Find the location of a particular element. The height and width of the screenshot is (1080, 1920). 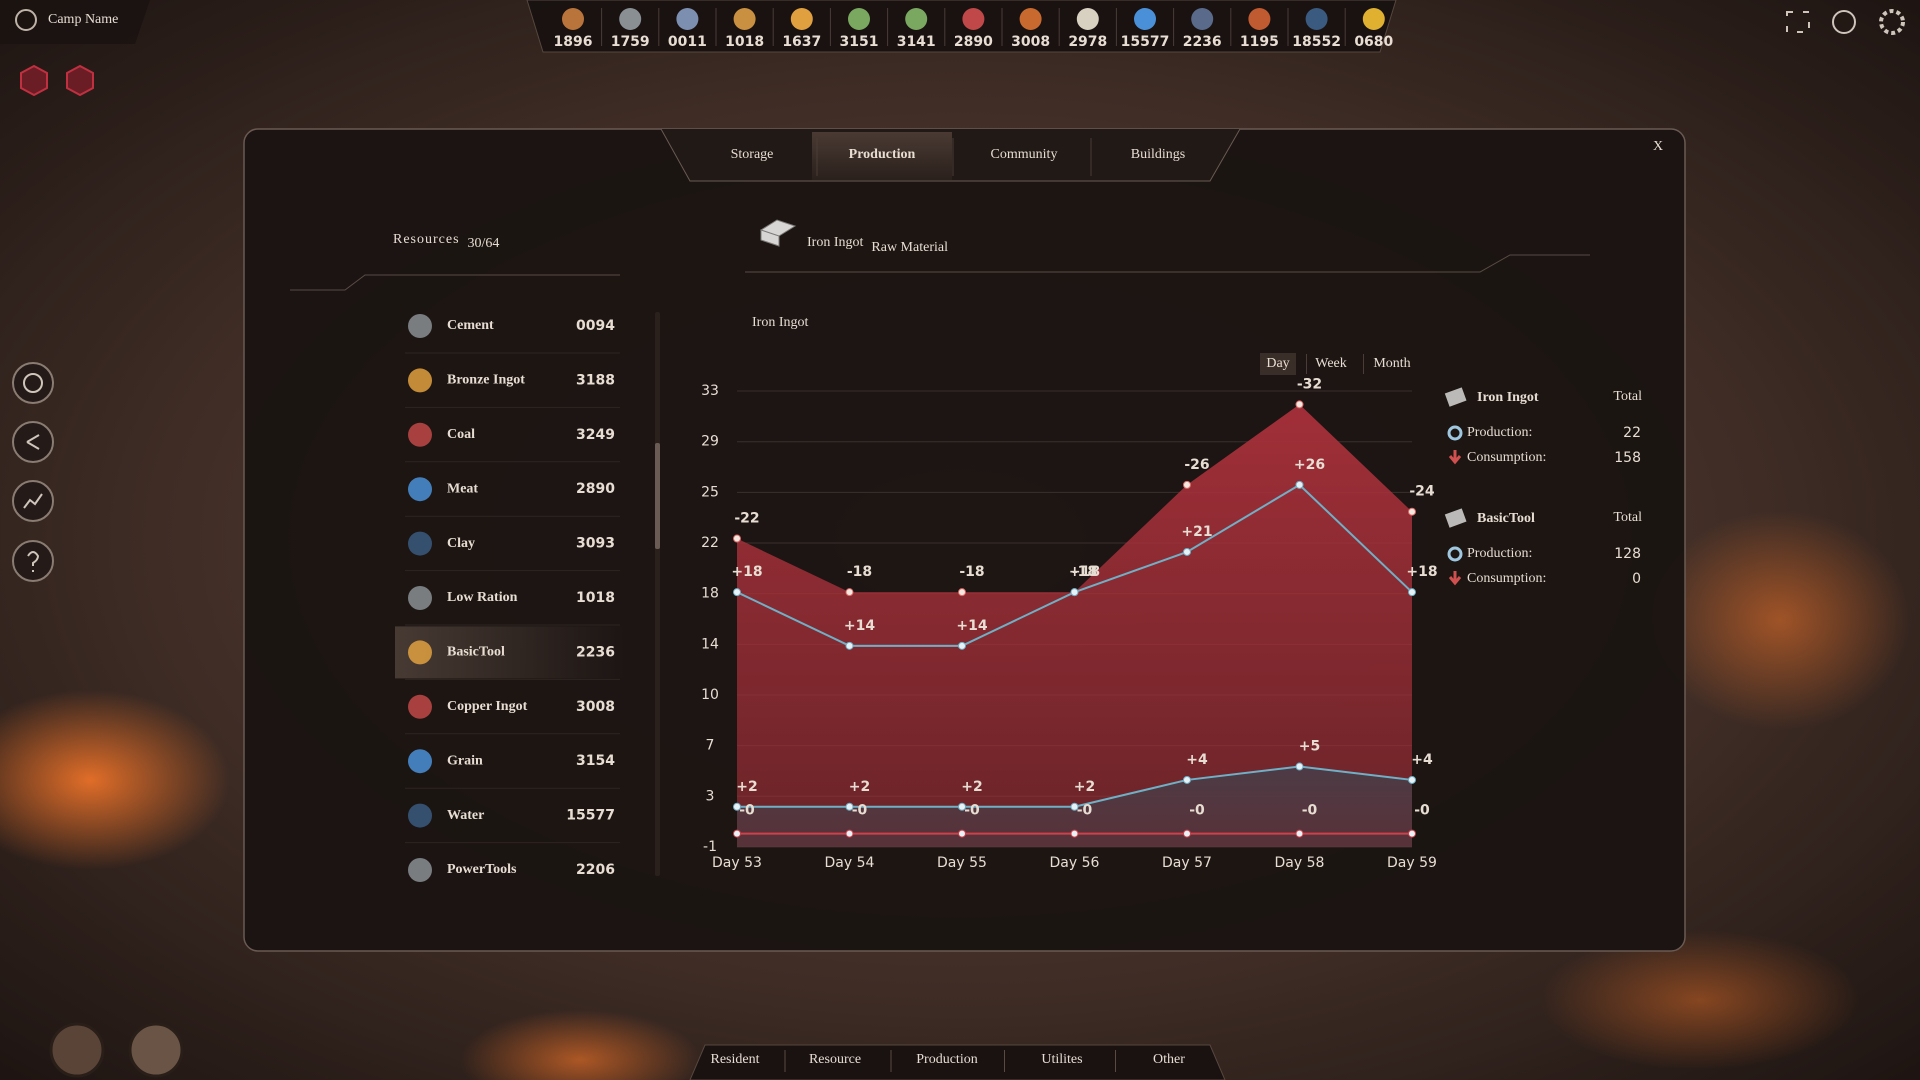

scroll-thumb is located at coordinates (657, 496).